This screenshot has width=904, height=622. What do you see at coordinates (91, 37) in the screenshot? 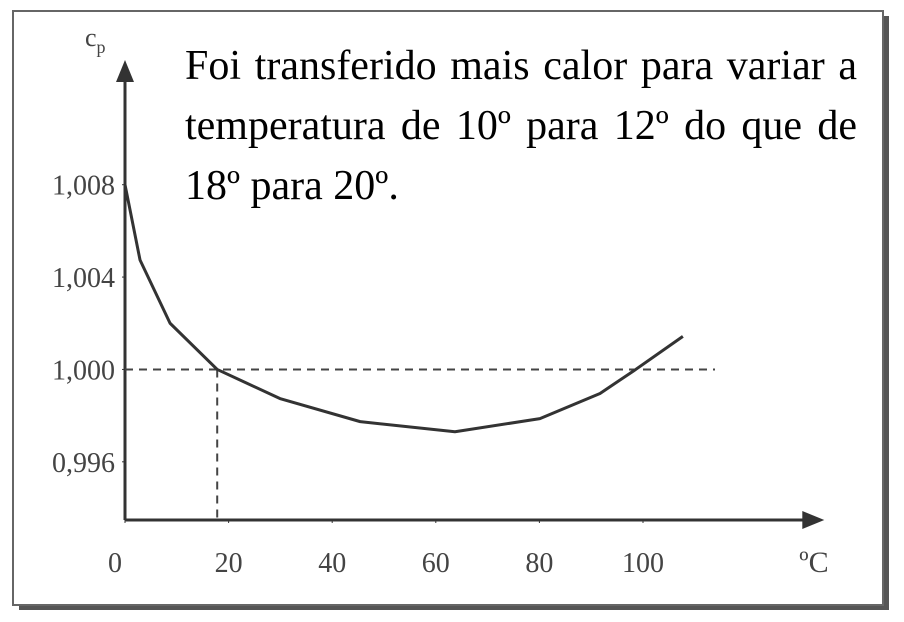
I see `y-label-symbol: c` at bounding box center [91, 37].